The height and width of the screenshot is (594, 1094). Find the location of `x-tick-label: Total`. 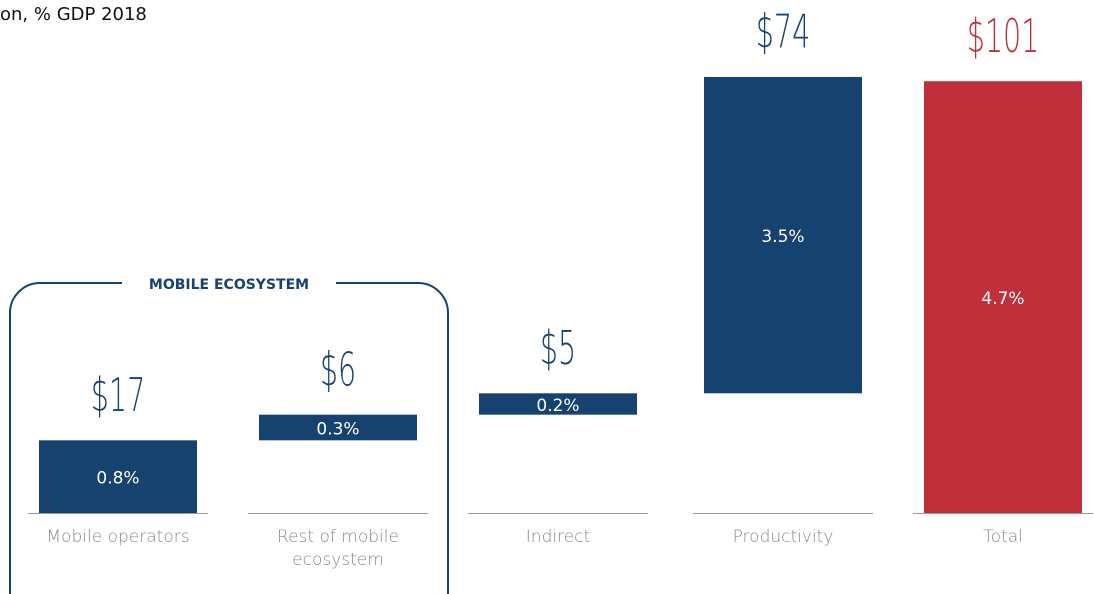

x-tick-label: Total is located at coordinates (1003, 537).